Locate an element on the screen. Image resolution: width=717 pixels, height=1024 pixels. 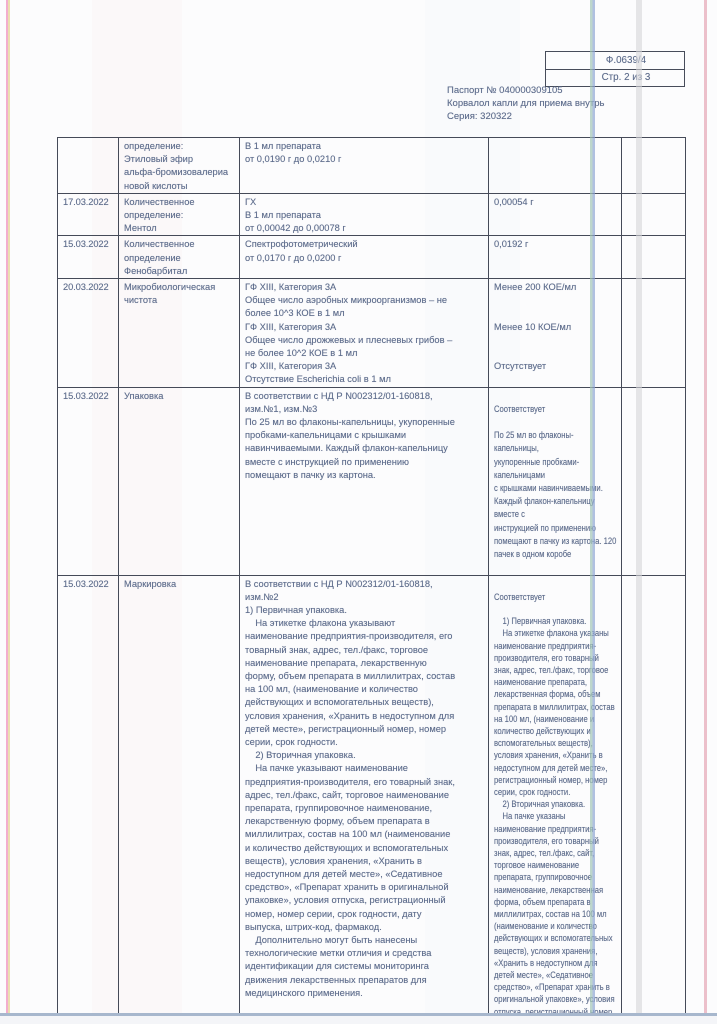
cell-test-name: Упаковка is located at coordinates (179, 481).